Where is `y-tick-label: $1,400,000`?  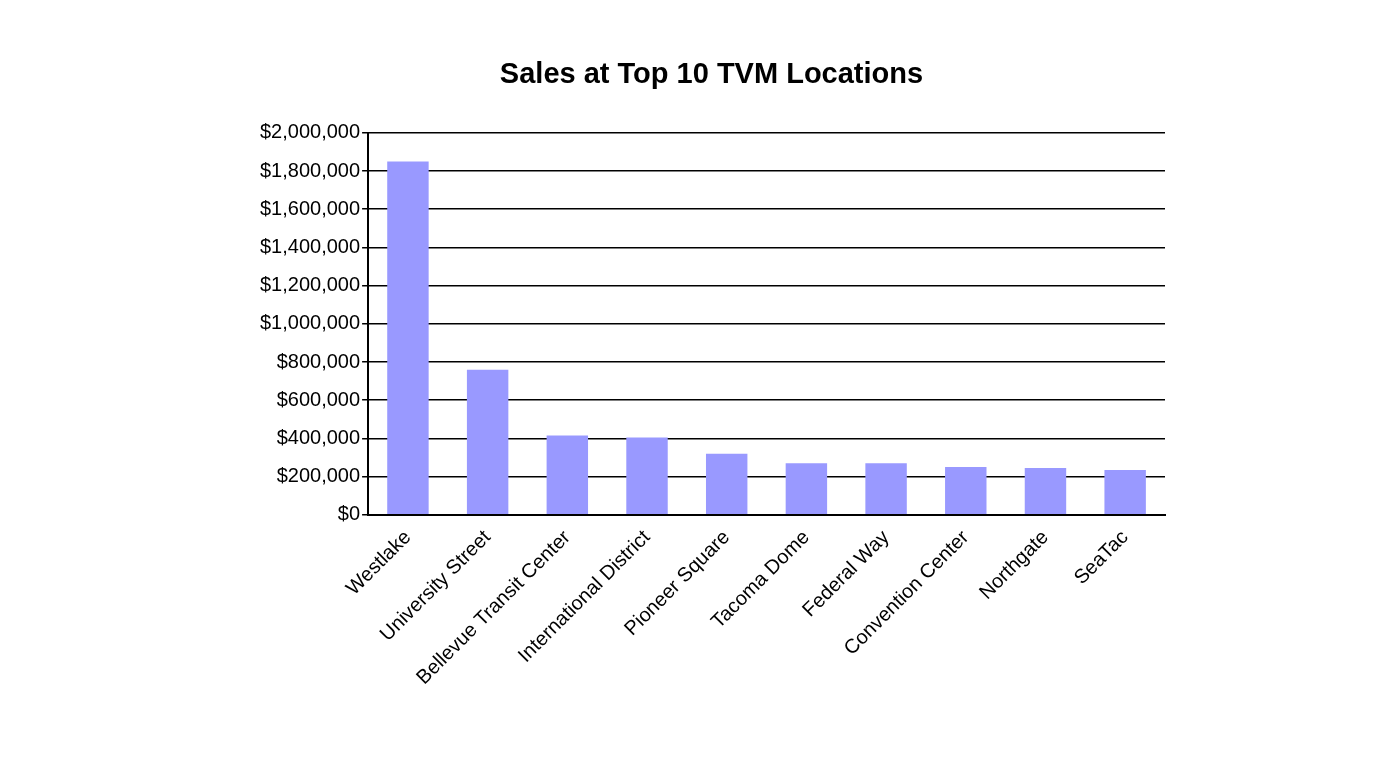 y-tick-label: $1,400,000 is located at coordinates (310, 245).